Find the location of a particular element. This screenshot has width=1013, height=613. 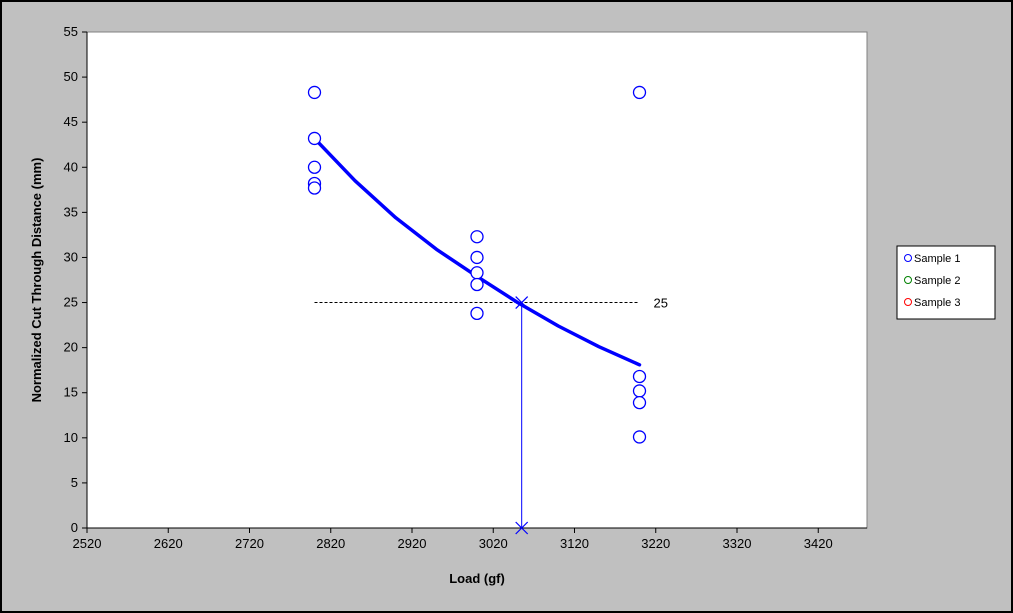

legend-label: Sample 3 is located at coordinates (937, 303).